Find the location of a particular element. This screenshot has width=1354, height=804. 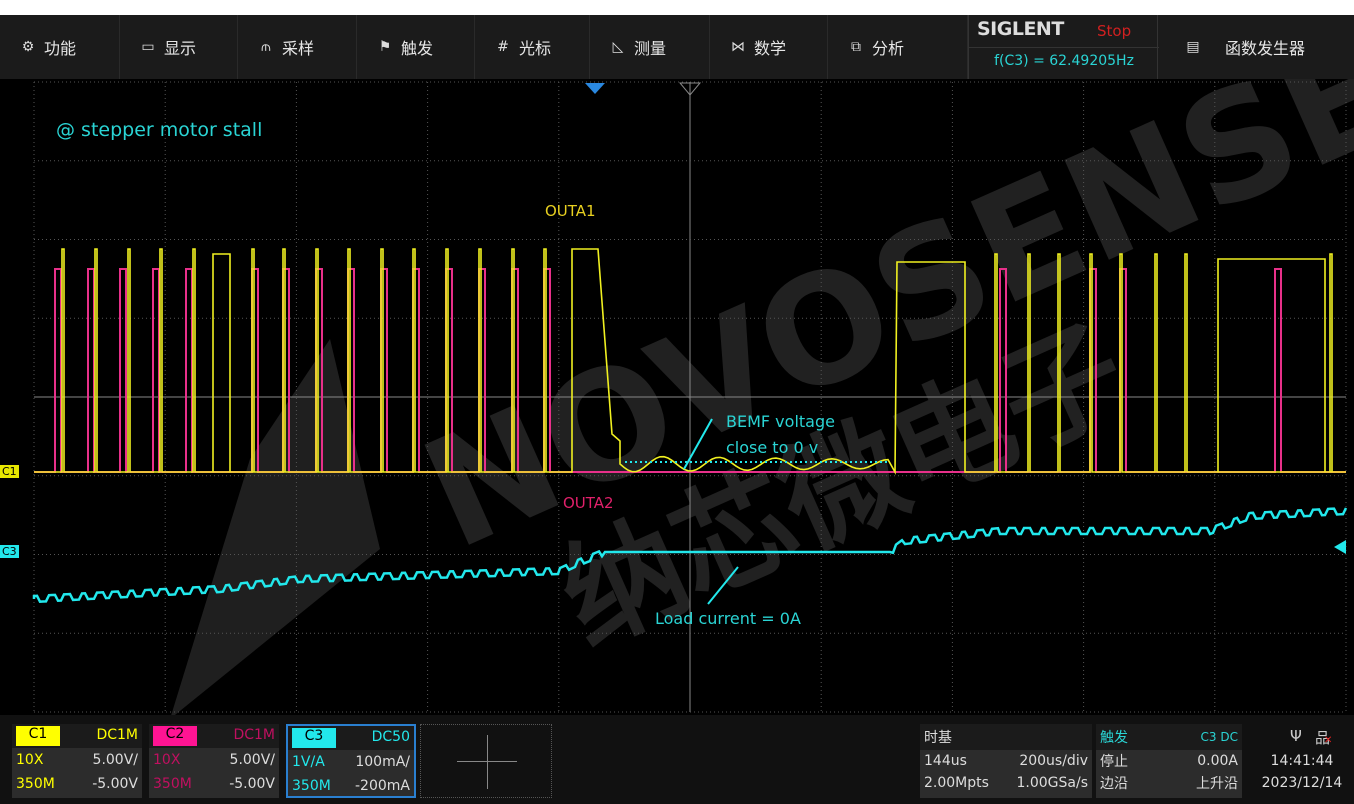

menu-acquire: ⫙ 采样 is located at coordinates (297, 47).